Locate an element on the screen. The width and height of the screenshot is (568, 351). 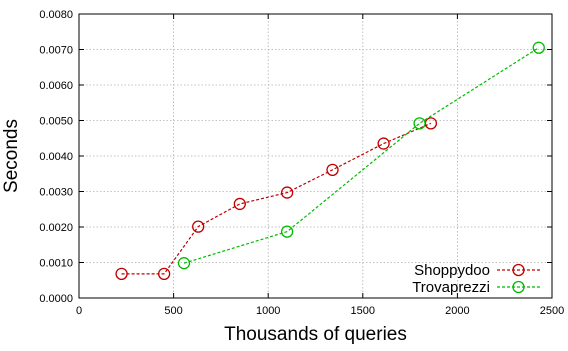
x-tick-label: 2500 is located at coordinates (552, 311).